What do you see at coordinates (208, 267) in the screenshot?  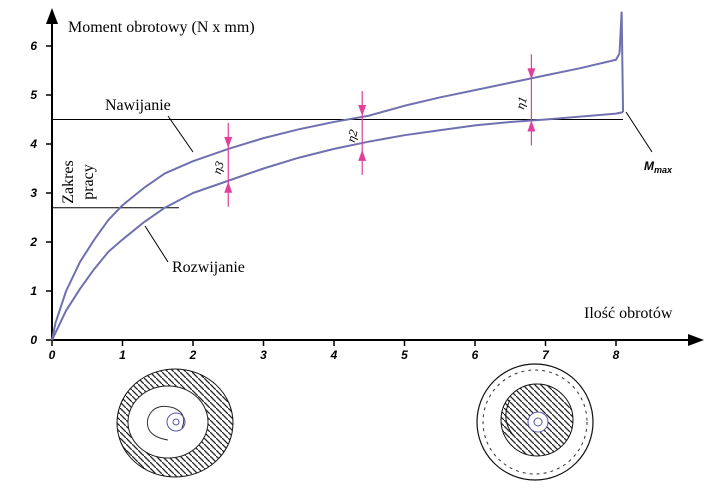 I see `rozwijanie-label: Rozwijanie` at bounding box center [208, 267].